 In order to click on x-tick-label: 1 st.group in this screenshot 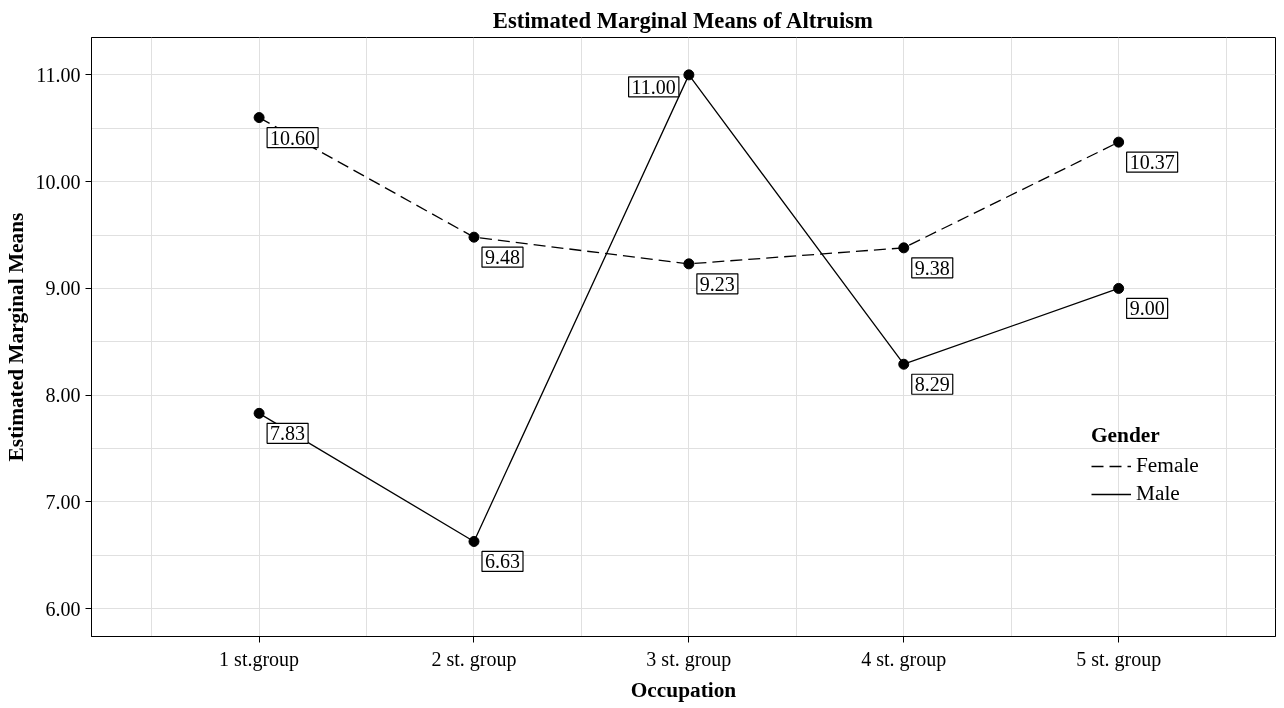, I will do `click(259, 659)`.